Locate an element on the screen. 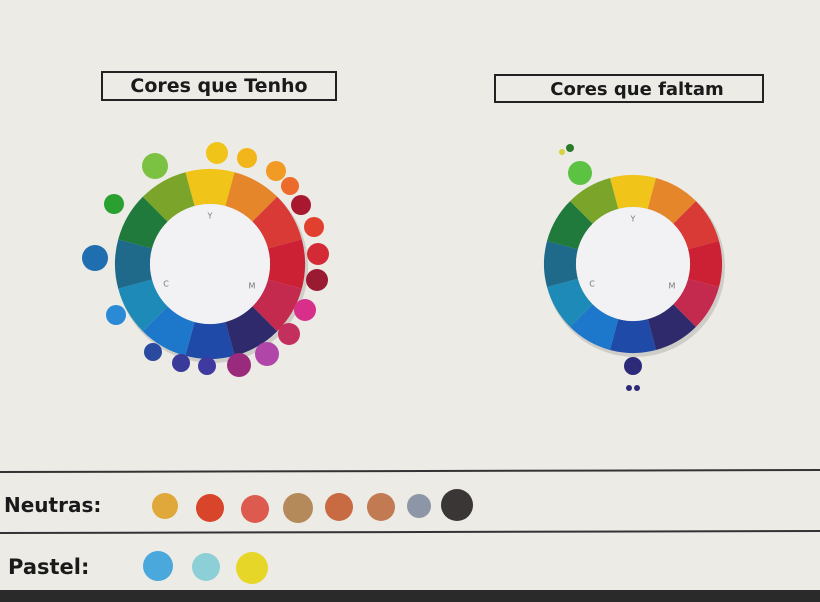  heading: Cores que Tenho is located at coordinates (218, 86).